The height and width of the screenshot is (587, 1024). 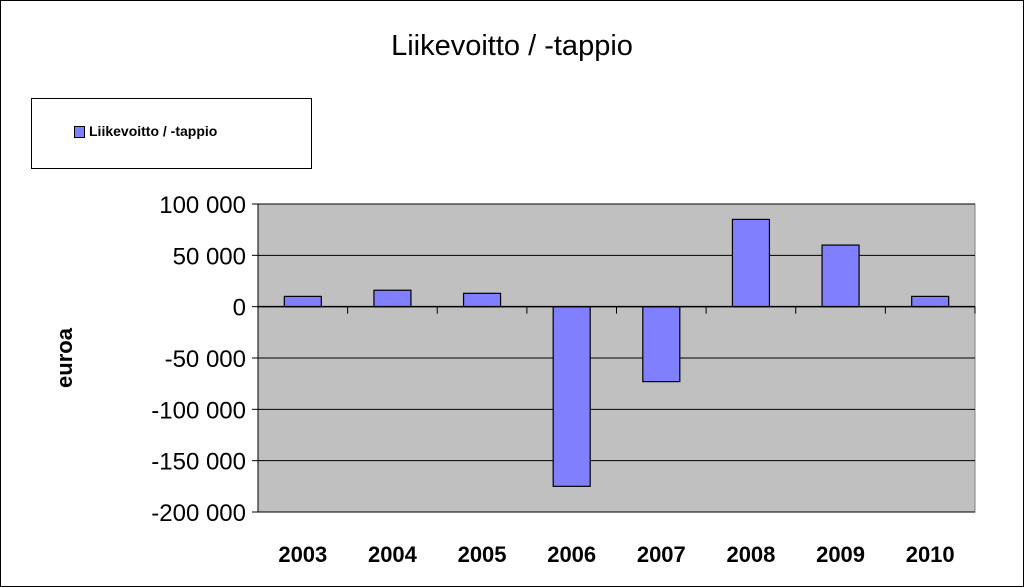 What do you see at coordinates (205, 359) in the screenshot?
I see `y-tick-label: -50 000` at bounding box center [205, 359].